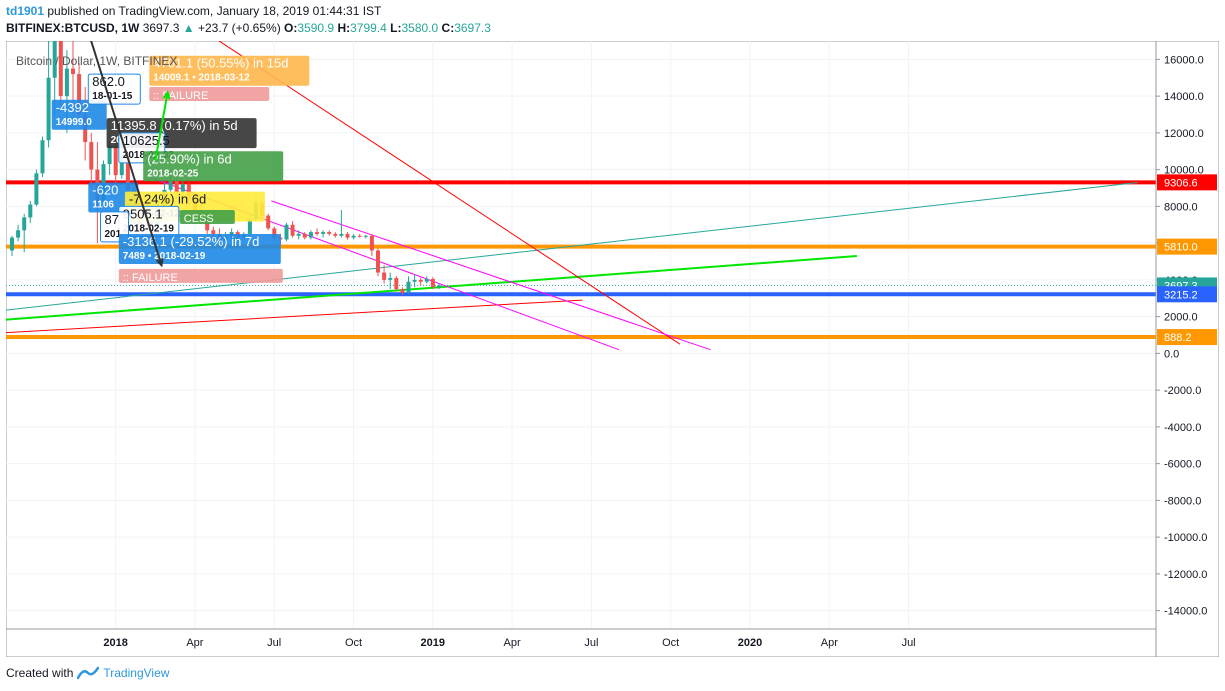 This screenshot has width=1225, height=691. Describe the element at coordinates (1182, 501) in the screenshot. I see `y-tick-label: -8000.0` at that location.